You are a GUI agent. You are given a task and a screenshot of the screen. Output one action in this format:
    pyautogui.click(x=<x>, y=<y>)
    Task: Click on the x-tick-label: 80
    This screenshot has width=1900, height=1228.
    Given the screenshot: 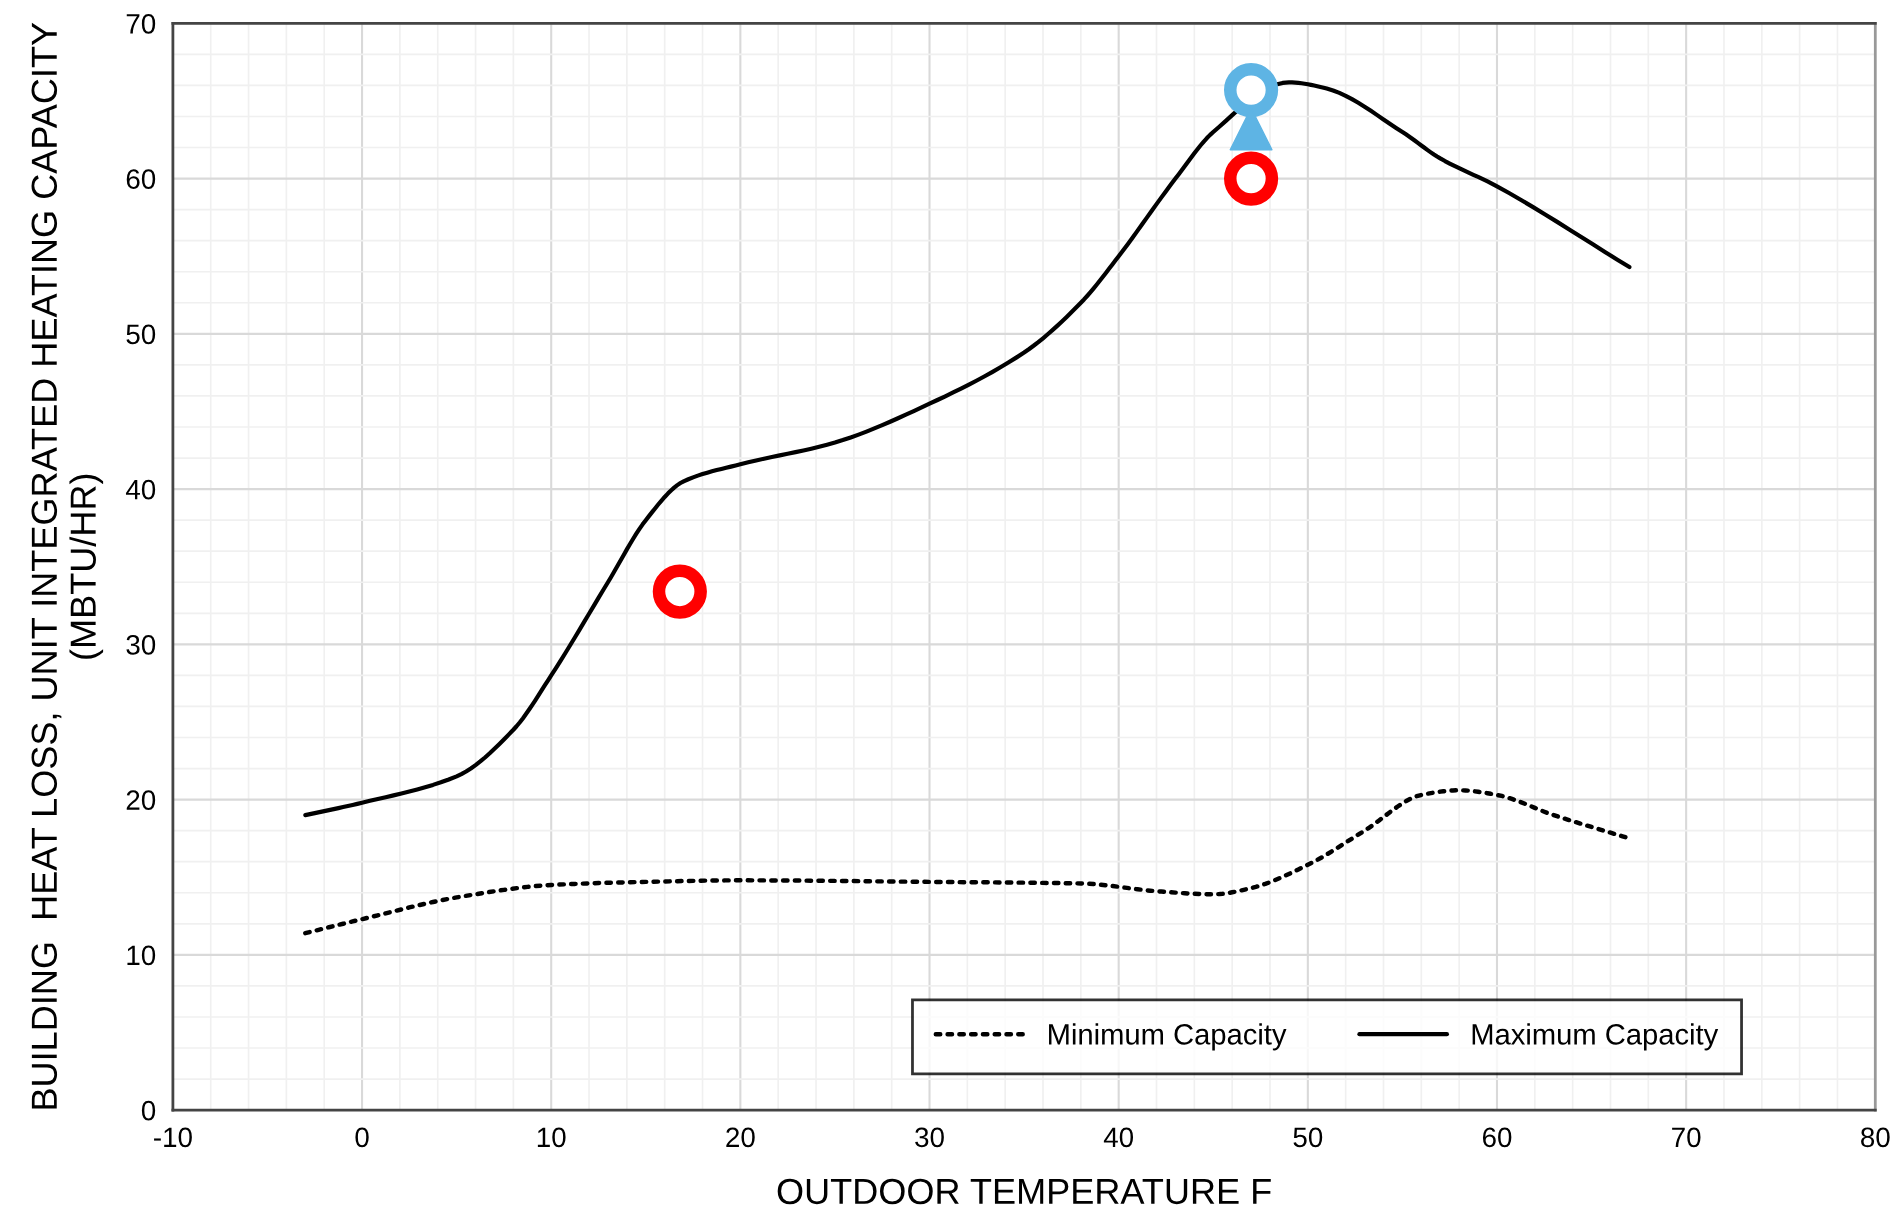 What is the action you would take?
    pyautogui.click(x=1875, y=1137)
    